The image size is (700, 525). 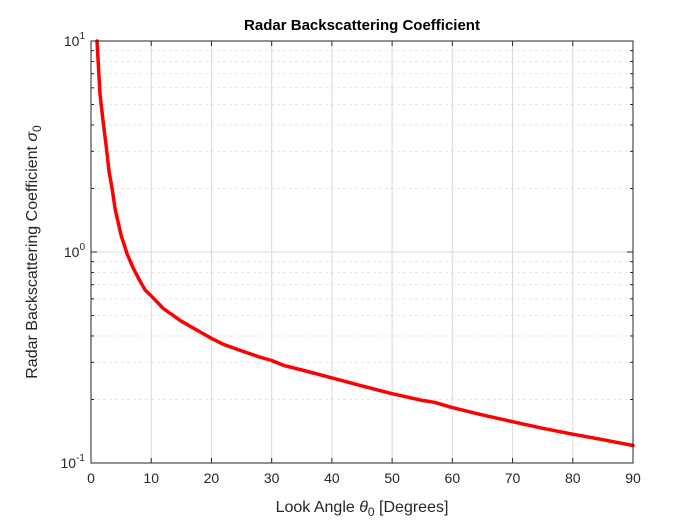 I want to click on y-tick-label: 10⁰, so click(x=75, y=251).